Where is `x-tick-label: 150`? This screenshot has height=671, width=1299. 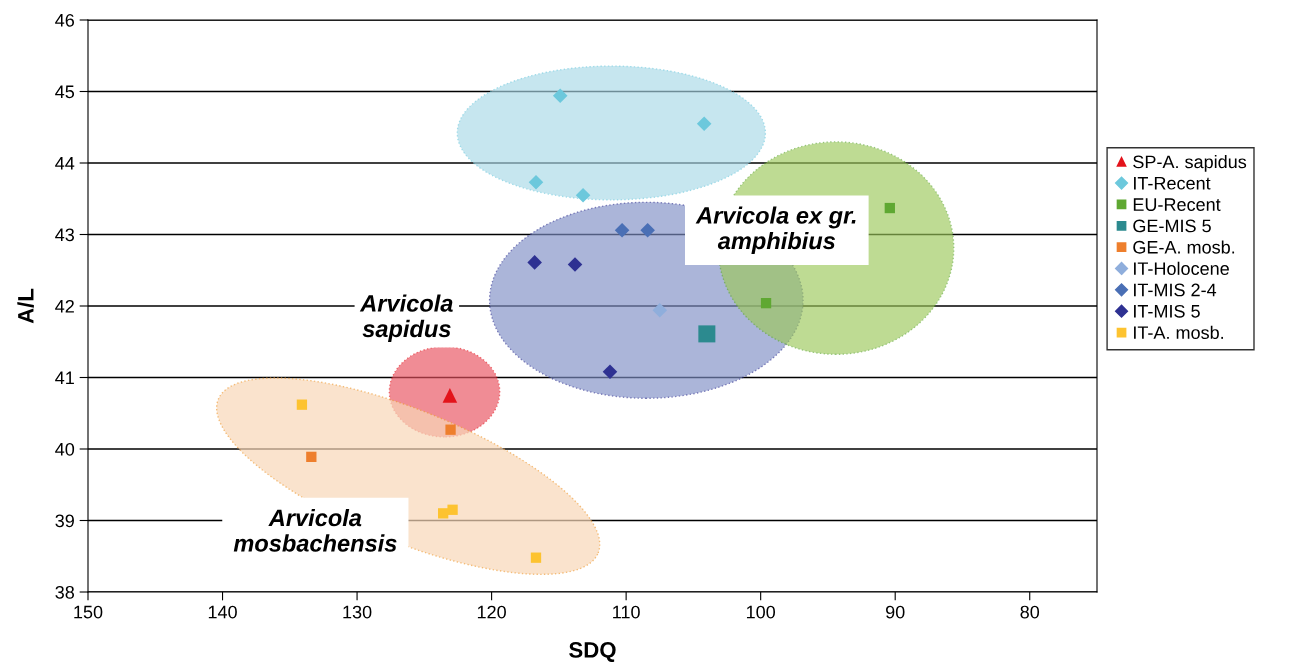
x-tick-label: 150 is located at coordinates (88, 612).